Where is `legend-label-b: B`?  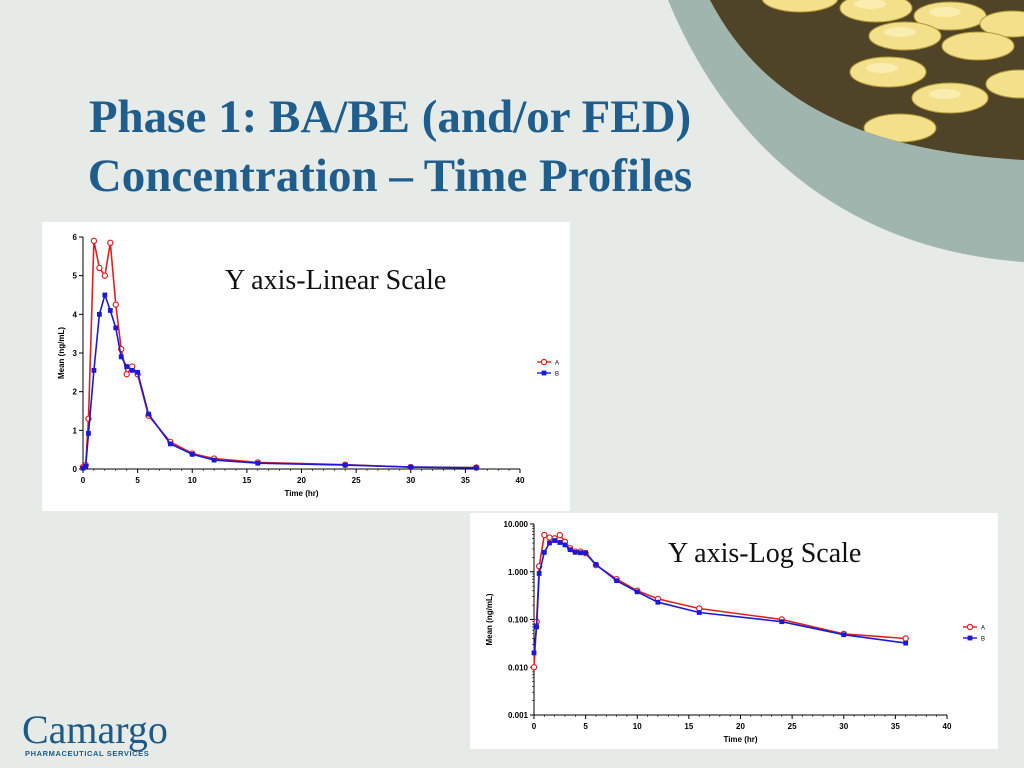 legend-label-b: B is located at coordinates (983, 640).